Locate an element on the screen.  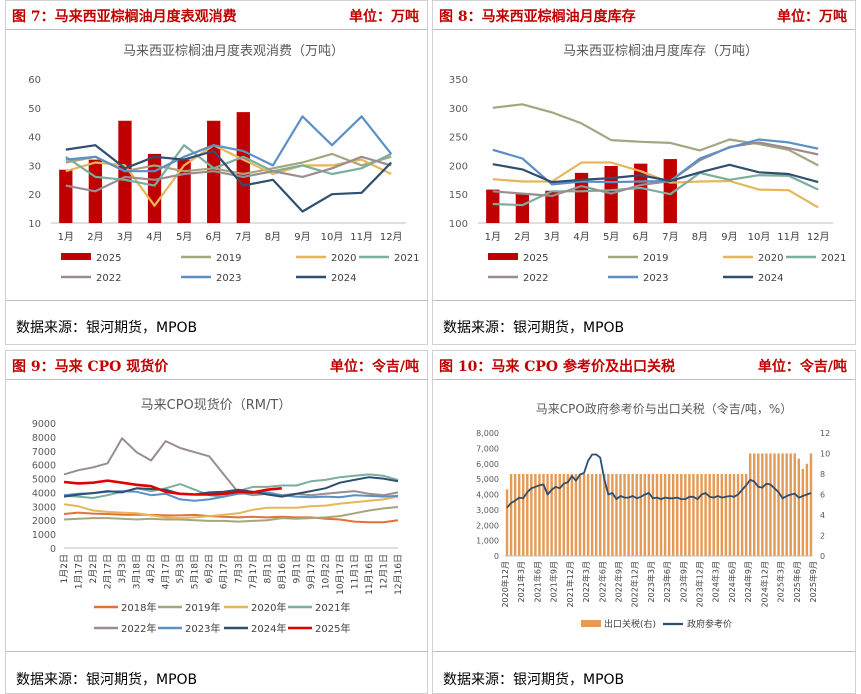
x-tick-label: 2021年9月 is located at coordinates (554, 581).